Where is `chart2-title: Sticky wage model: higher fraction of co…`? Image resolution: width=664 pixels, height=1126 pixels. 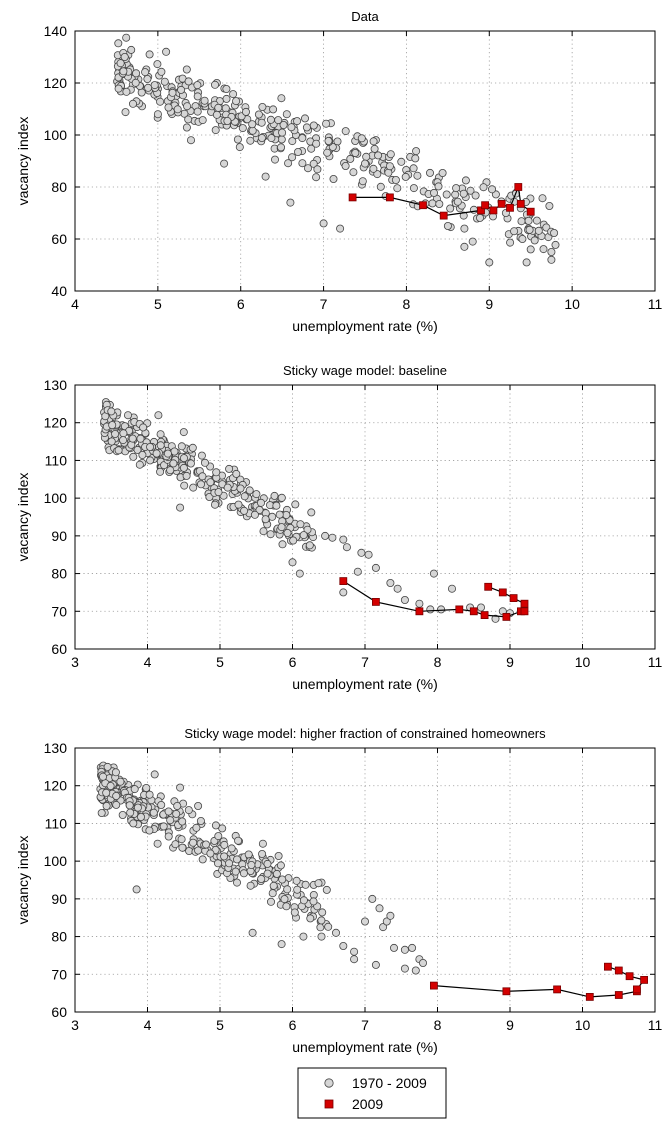
chart2-title: Sticky wage model: higher fraction of co… is located at coordinates (365, 733).